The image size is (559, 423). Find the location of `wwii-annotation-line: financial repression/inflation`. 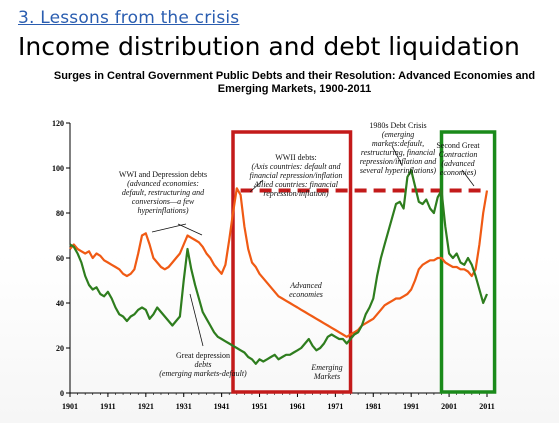

wwii-annotation-line: financial repression/inflation is located at coordinates (296, 175).